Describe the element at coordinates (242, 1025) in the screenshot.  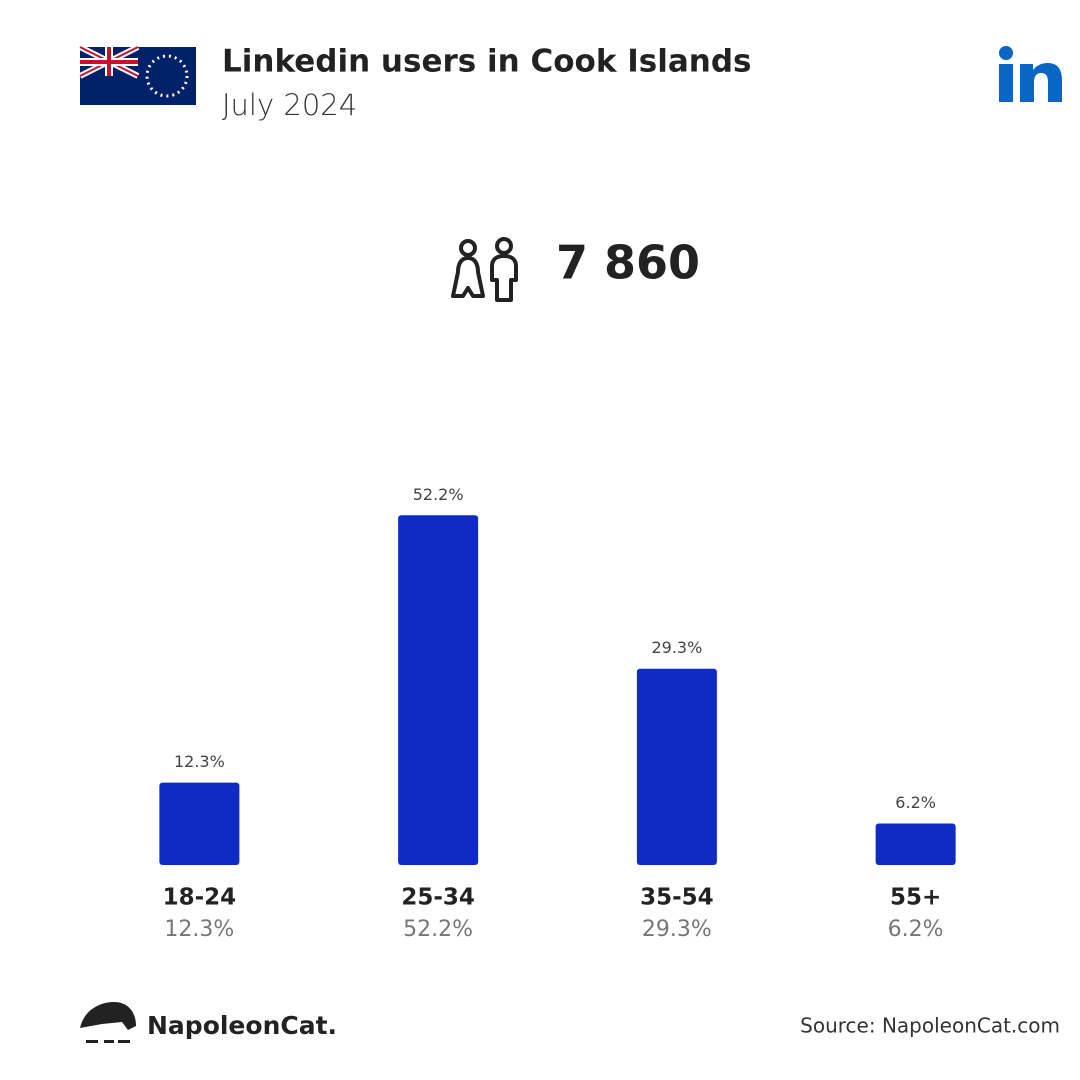
I see `brand: NapoleonCat.` at that location.